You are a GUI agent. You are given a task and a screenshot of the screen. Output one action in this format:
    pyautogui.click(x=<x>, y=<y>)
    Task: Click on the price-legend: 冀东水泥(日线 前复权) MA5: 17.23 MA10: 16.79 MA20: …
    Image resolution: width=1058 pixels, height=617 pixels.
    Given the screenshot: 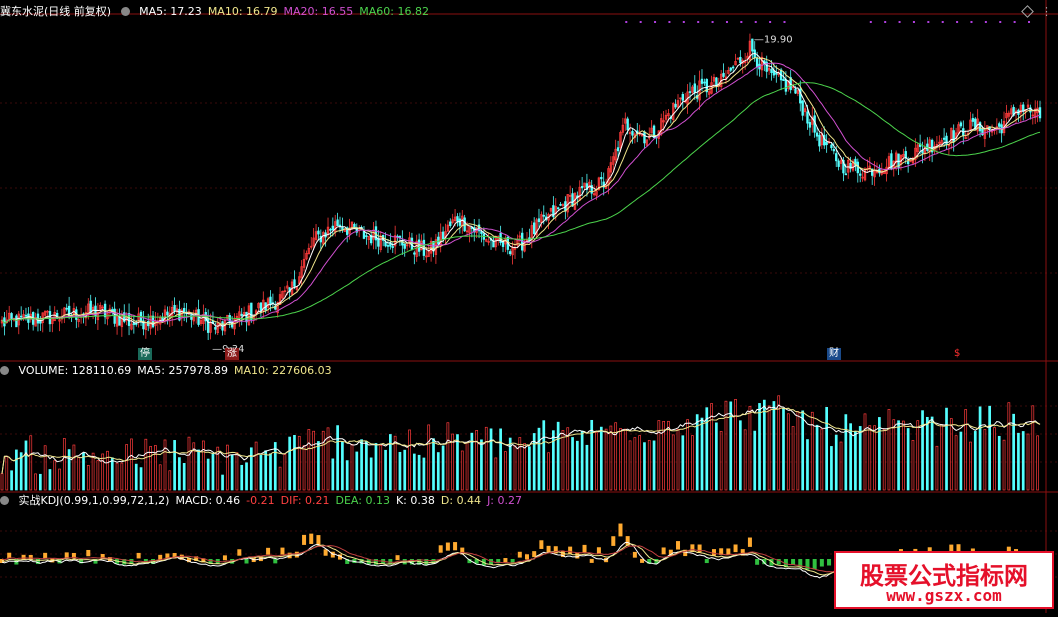 What is the action you would take?
    pyautogui.click(x=220, y=12)
    